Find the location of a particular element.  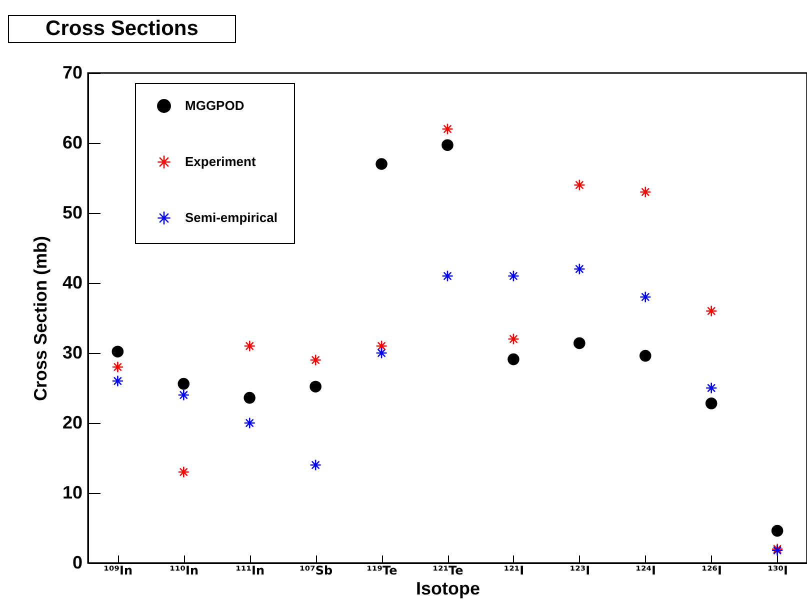

y-tick-label: 70 is located at coordinates (72, 72).